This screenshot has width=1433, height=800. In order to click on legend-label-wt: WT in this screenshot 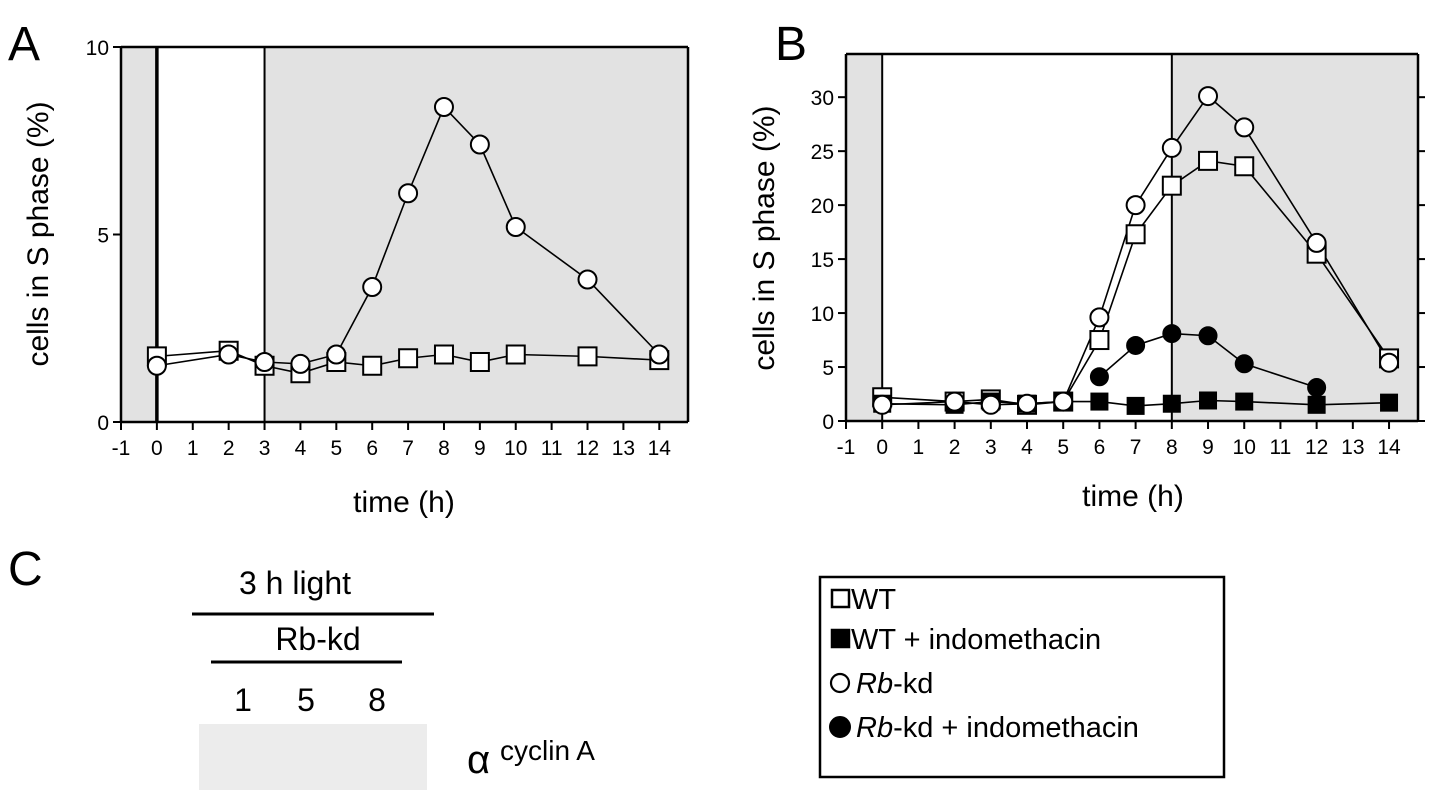, I will do `click(873, 600)`.